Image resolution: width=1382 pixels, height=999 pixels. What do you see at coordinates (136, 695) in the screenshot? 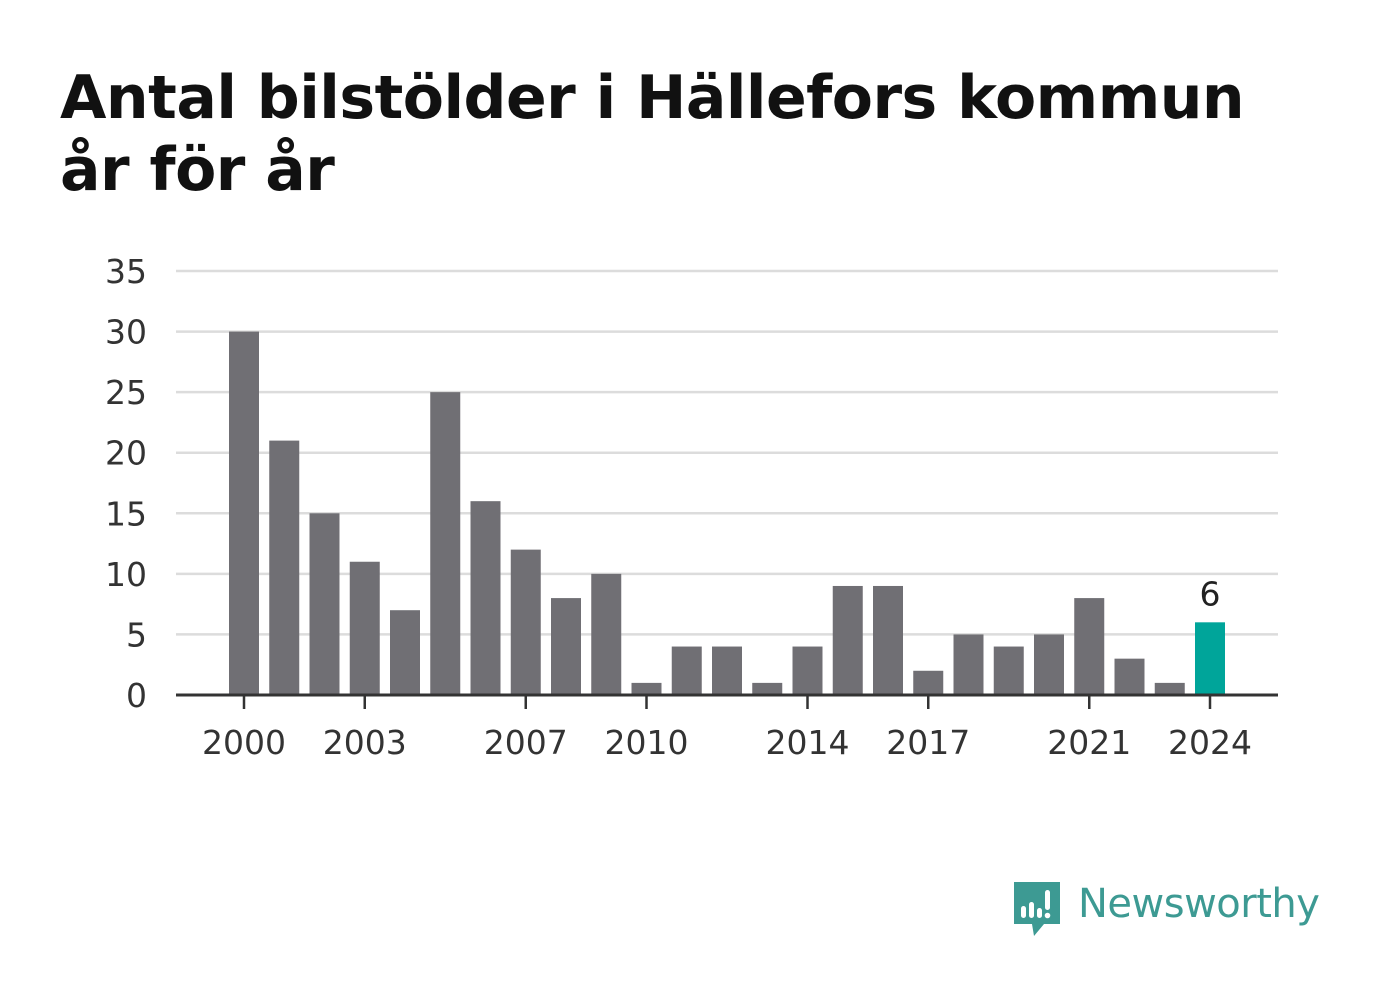
I see `y-tick-label: 0` at bounding box center [136, 695].